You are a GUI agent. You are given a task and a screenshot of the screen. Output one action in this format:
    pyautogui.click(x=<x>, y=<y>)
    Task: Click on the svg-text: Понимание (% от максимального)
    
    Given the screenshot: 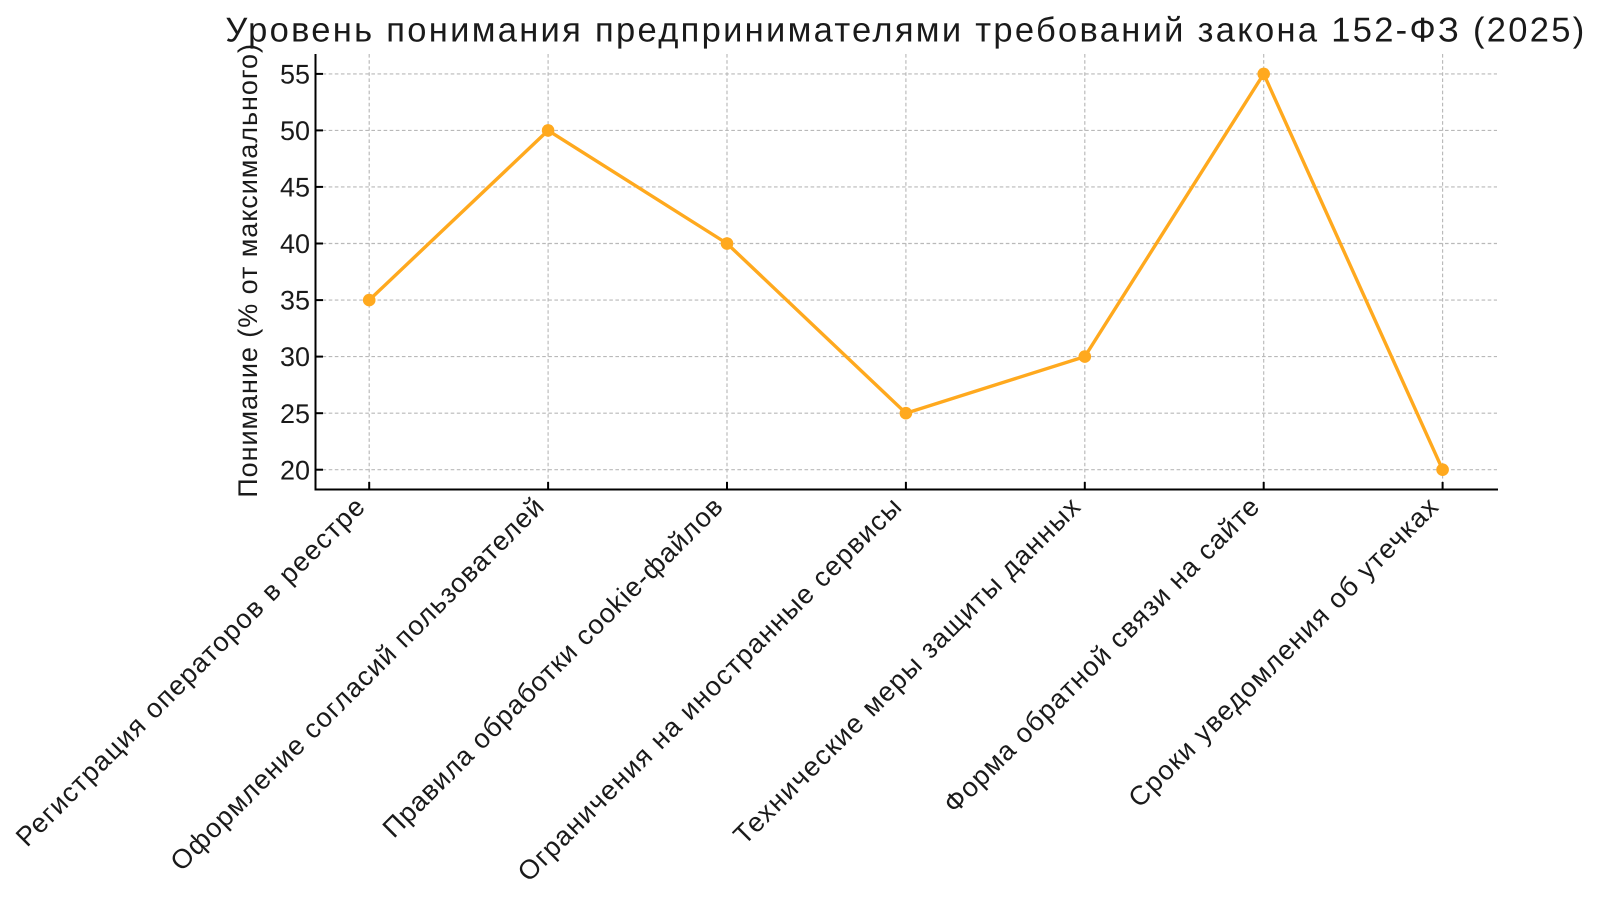 What is the action you would take?
    pyautogui.click(x=248, y=270)
    